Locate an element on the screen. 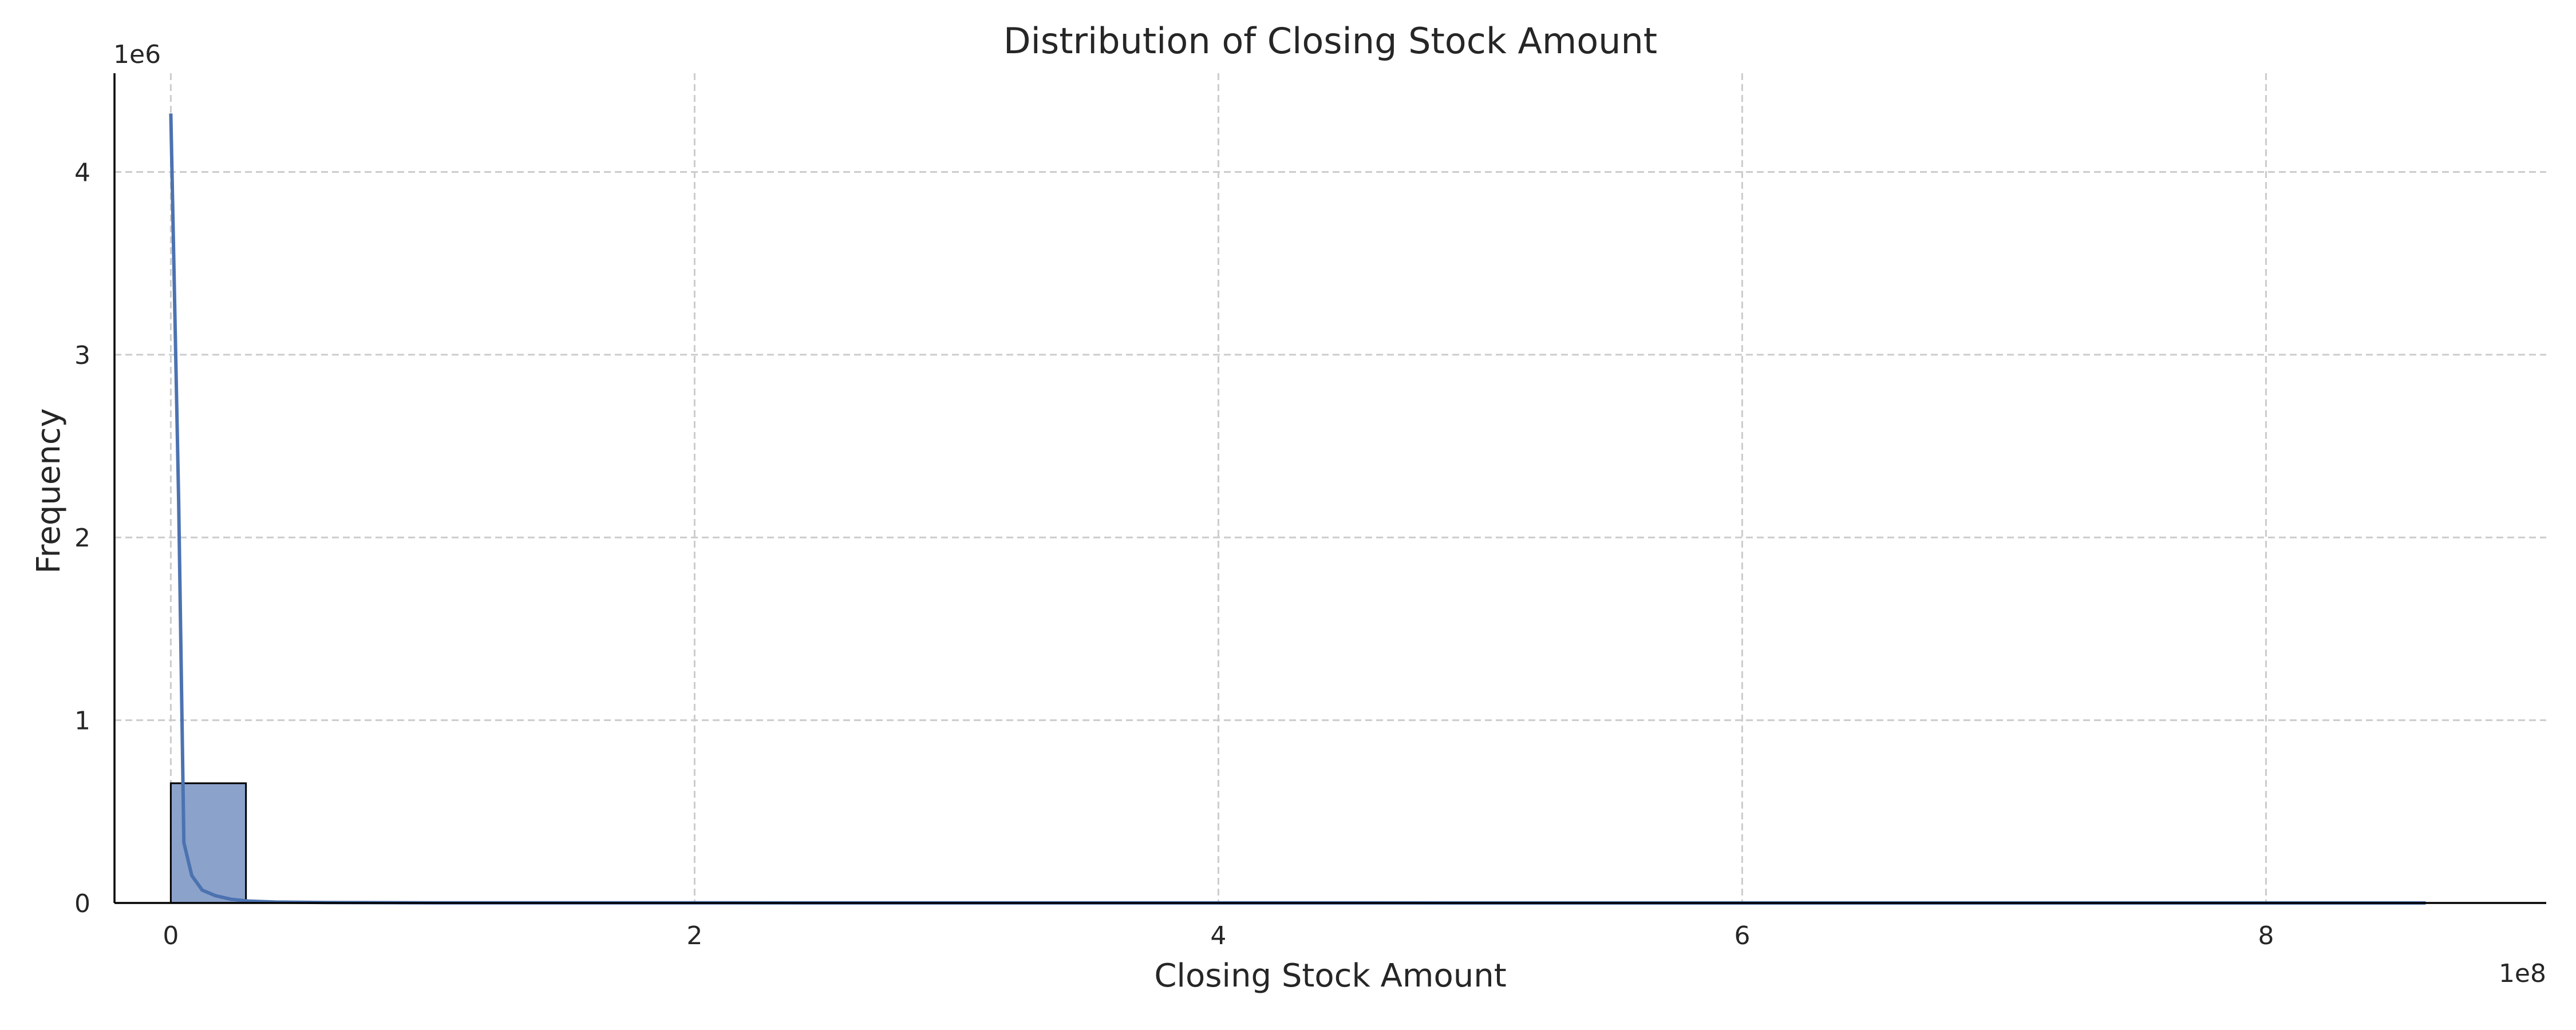 This screenshot has height=1030, width=2576. x-axis-offset-label: 1e8 is located at coordinates (2522, 973).